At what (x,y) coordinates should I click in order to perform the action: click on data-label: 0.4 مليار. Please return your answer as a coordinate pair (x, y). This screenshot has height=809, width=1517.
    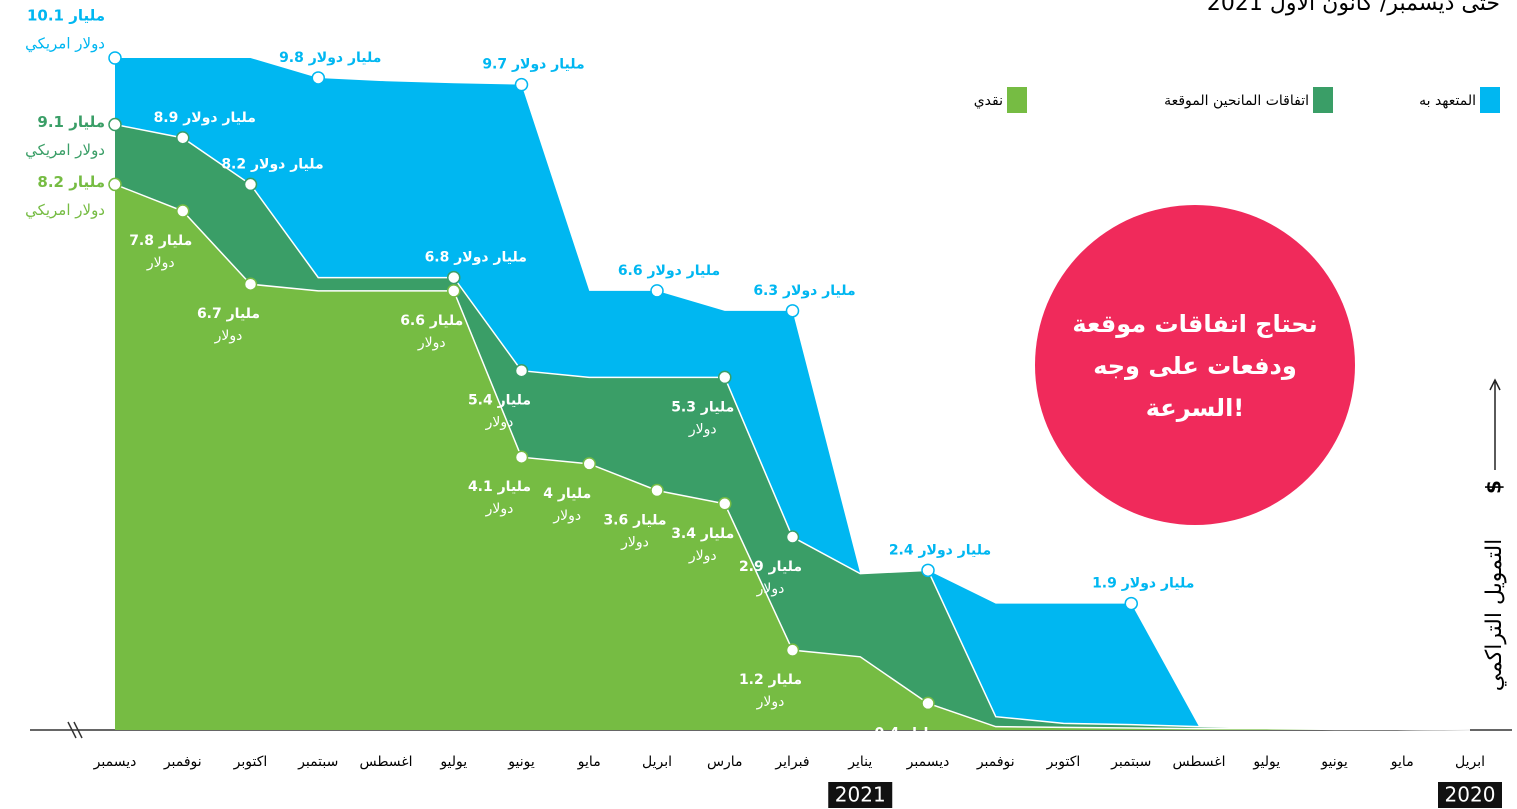
    Looking at the image, I should click on (905, 733).